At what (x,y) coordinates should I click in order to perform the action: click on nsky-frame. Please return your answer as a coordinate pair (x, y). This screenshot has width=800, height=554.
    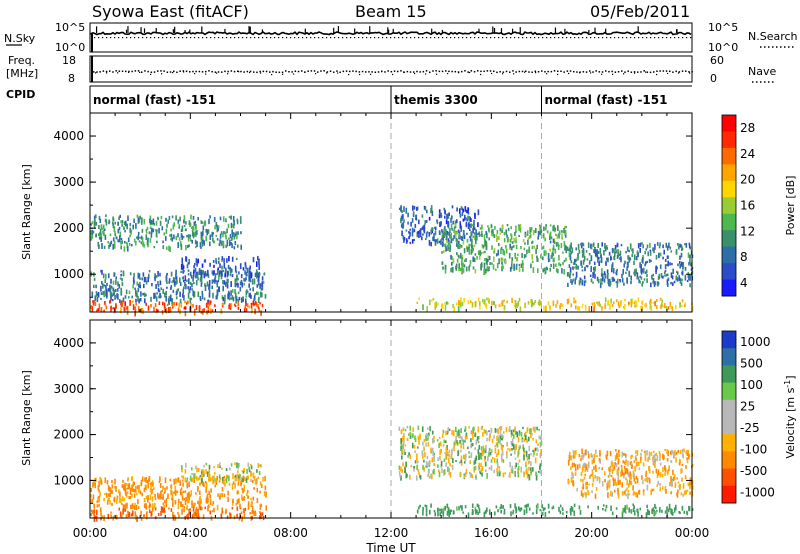
    Looking at the image, I should click on (391, 37).